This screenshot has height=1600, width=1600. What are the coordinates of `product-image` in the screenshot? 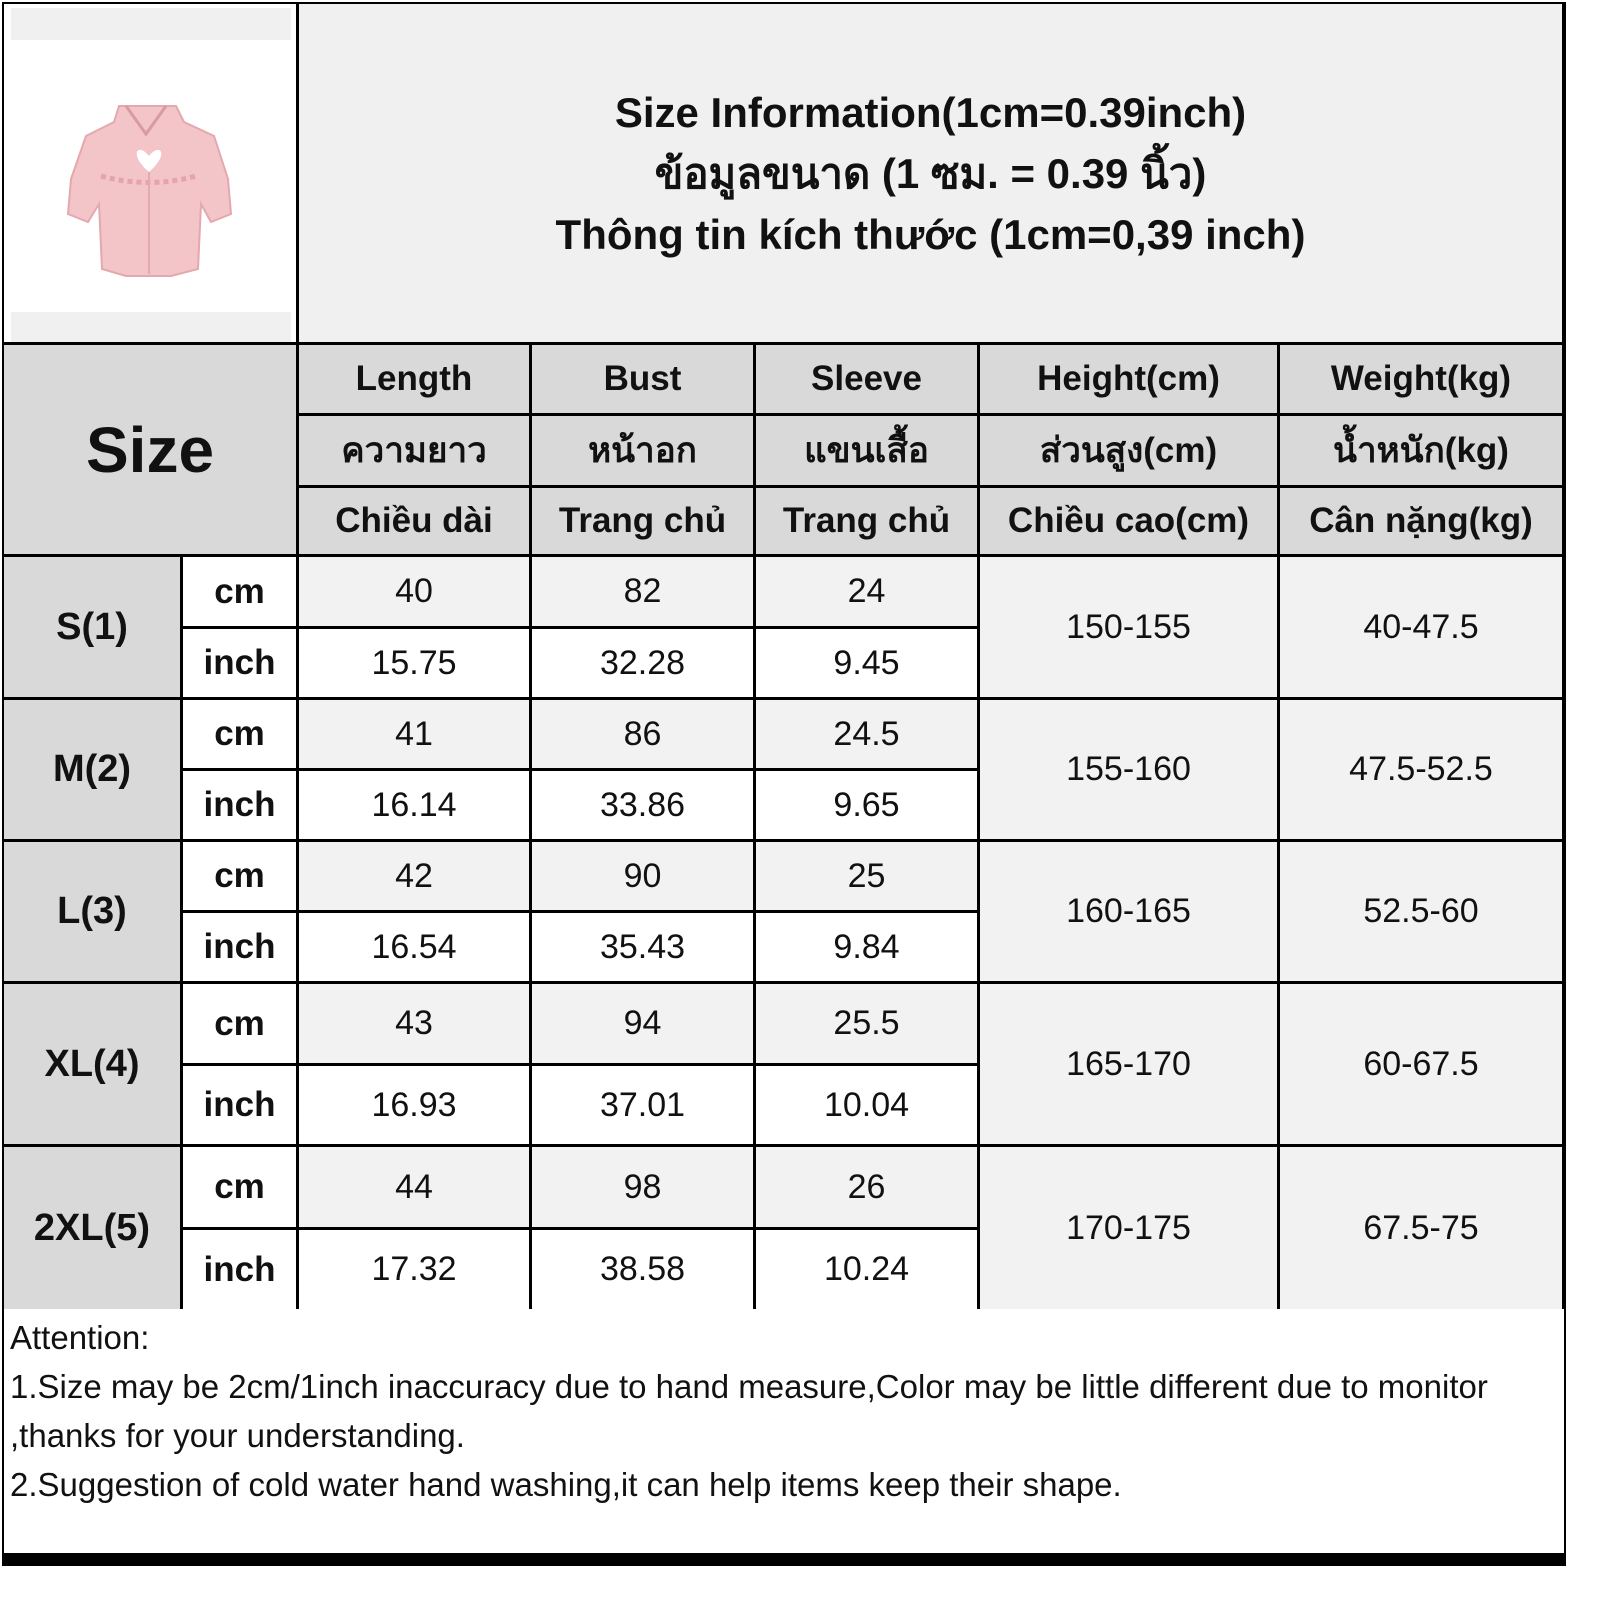 It's located at (150, 173).